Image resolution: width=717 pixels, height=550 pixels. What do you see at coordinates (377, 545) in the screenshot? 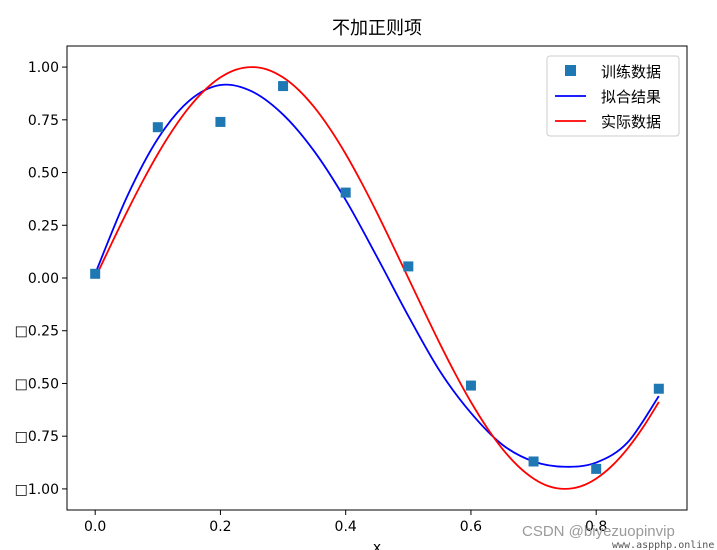
I see `x-axis-label: x` at bounding box center [377, 545].